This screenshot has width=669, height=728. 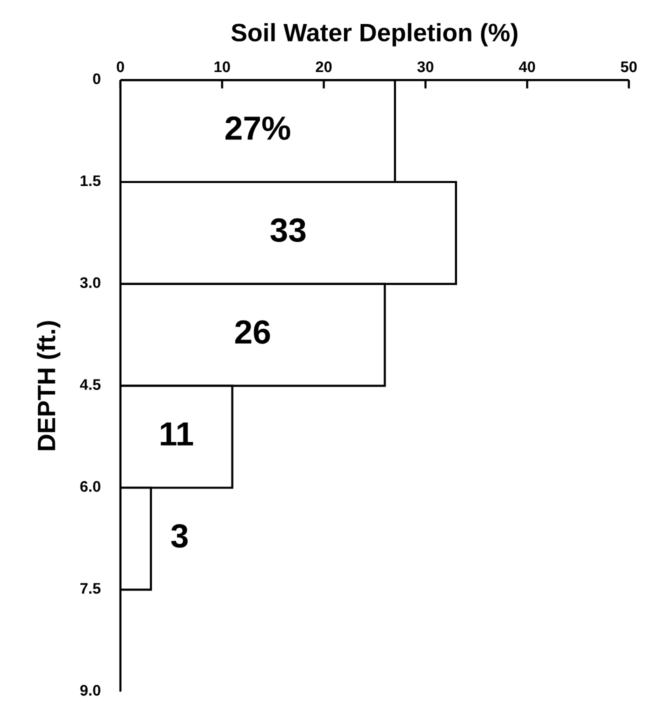 I want to click on data-label: 33, so click(x=288, y=230).